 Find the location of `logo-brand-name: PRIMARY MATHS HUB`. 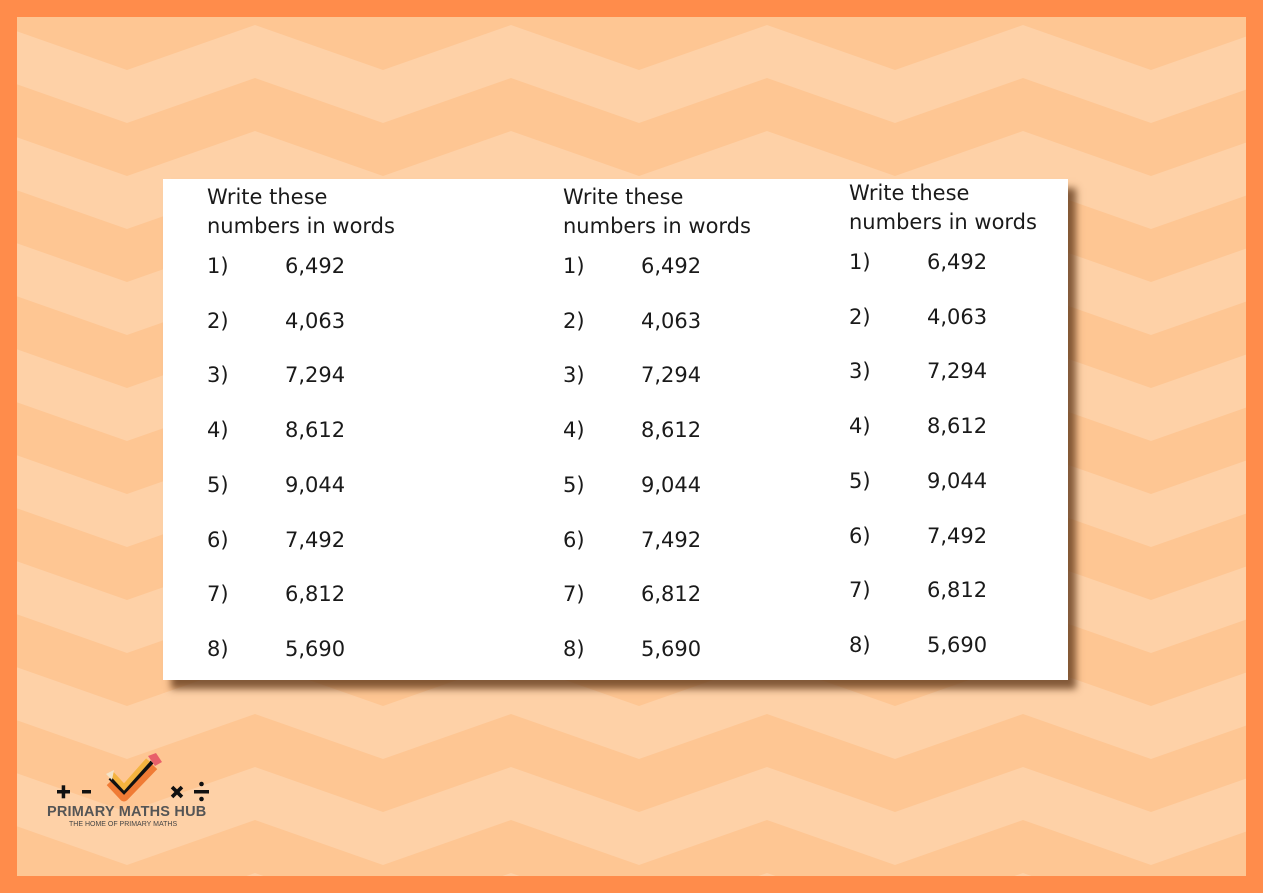

logo-brand-name: PRIMARY MATHS HUB is located at coordinates (127, 812).